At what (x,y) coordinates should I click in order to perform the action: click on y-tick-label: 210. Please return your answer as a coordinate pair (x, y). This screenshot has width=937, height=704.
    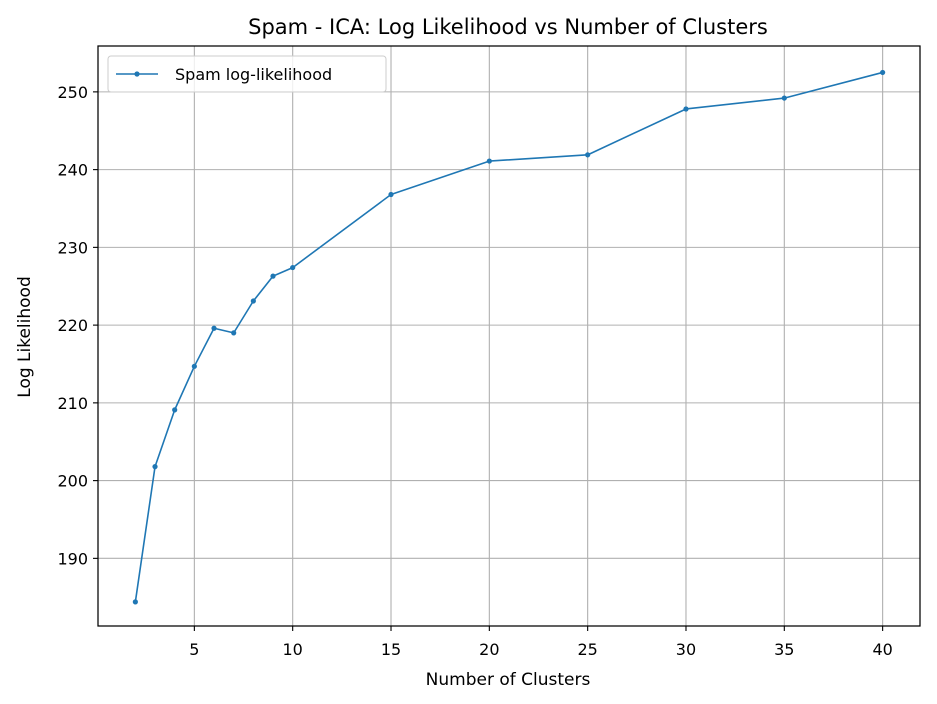
    Looking at the image, I should click on (72, 403).